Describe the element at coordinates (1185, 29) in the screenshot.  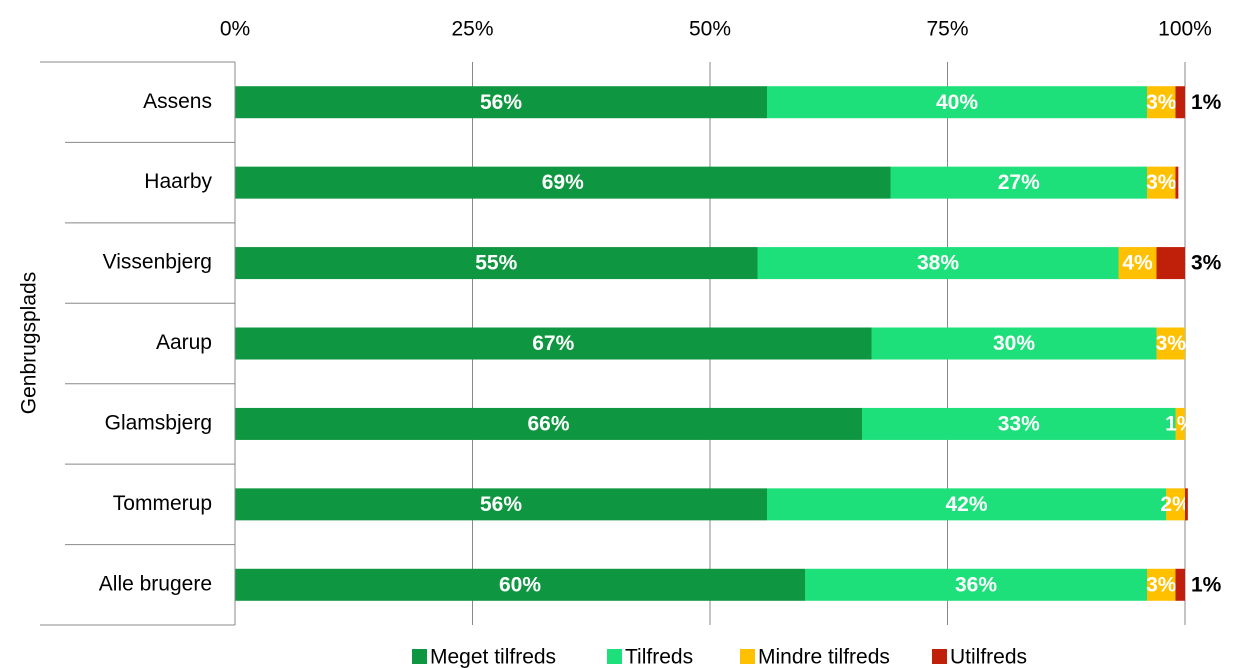
I see `x-tick-label: 100%` at that location.